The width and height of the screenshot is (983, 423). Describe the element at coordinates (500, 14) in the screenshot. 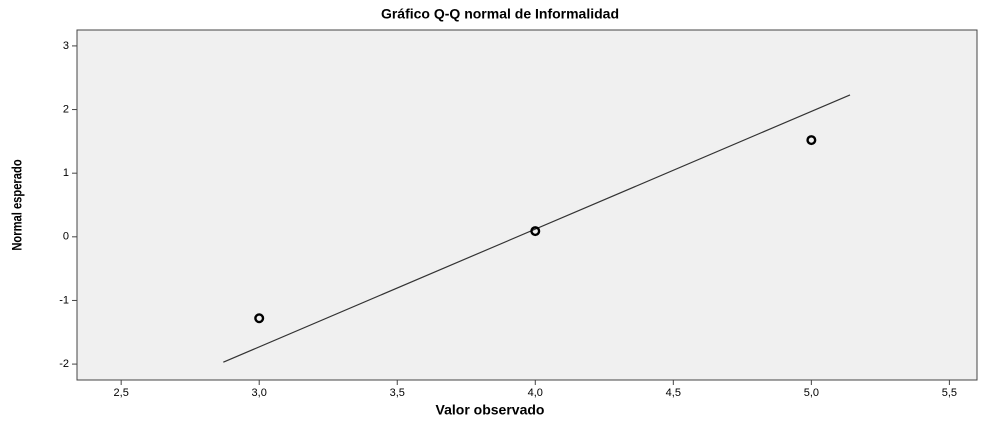

I see `chart-title: Gráfico Q-Q normal de Informalidad` at that location.